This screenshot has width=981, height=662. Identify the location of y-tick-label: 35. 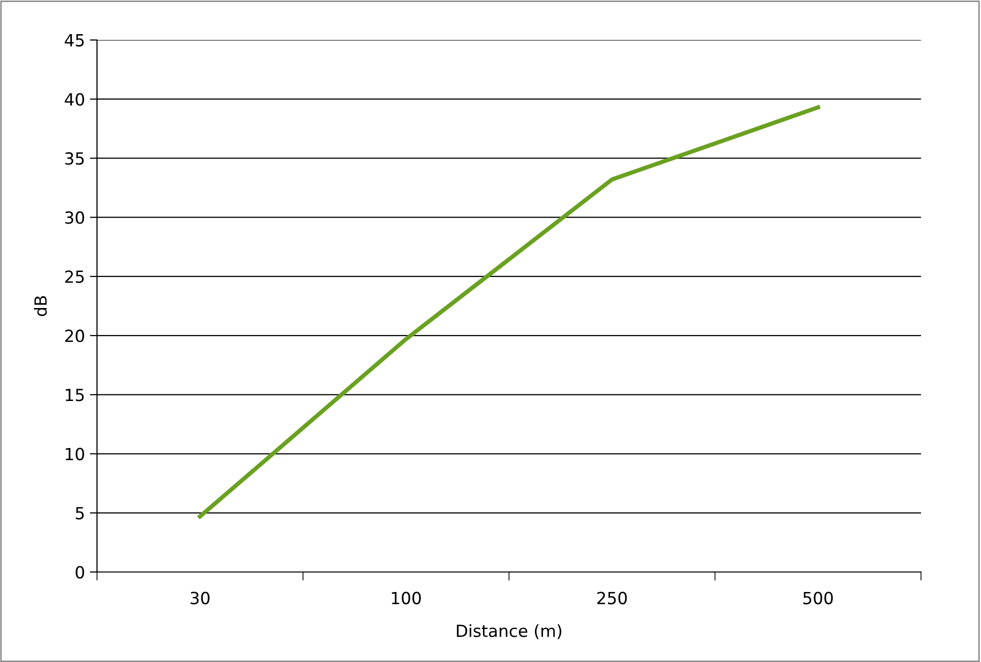
(74, 158).